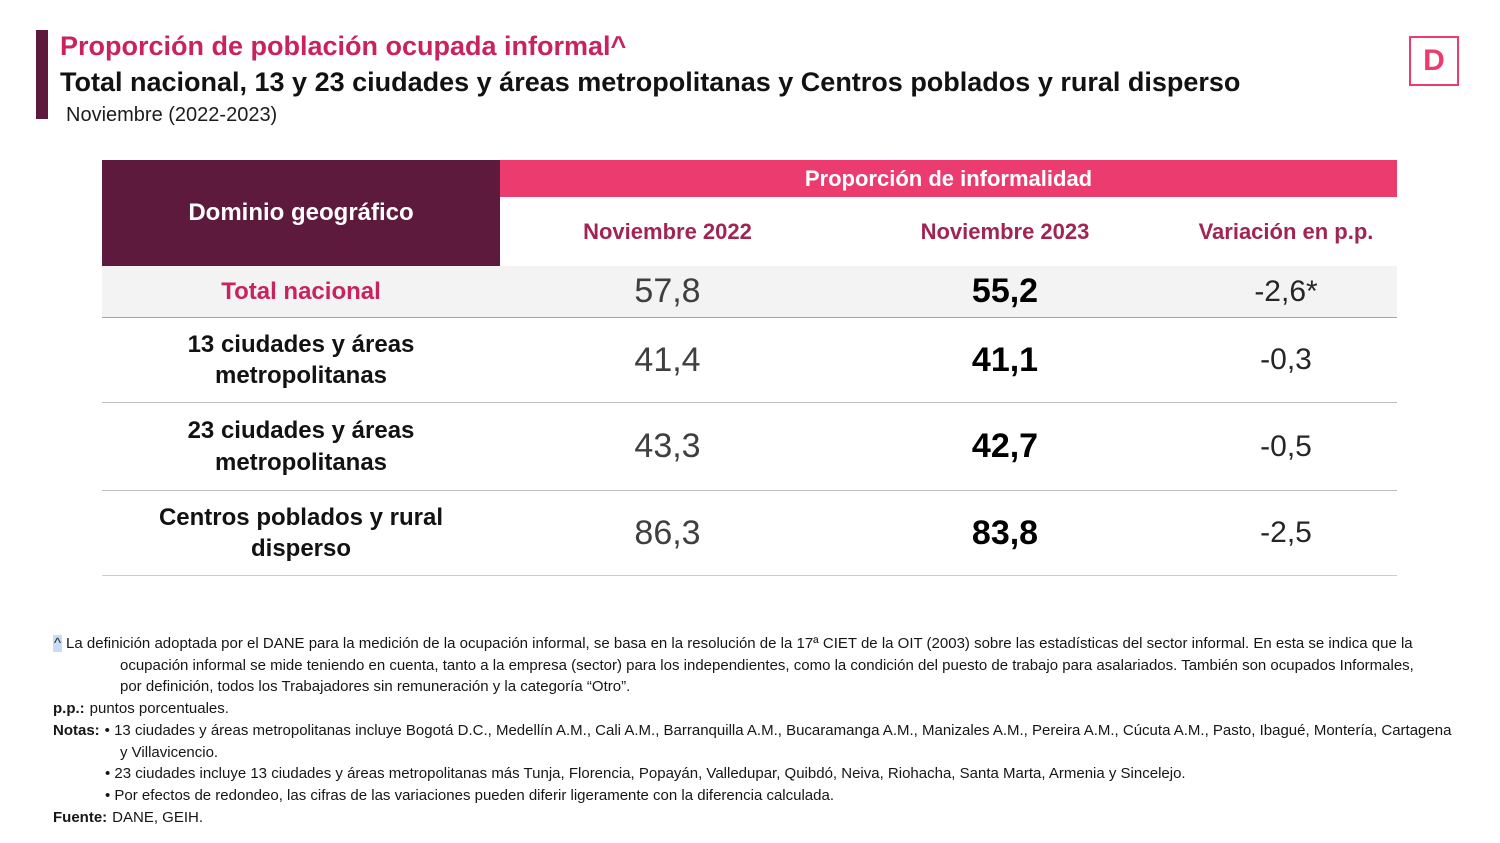  I want to click on row-label: 13 ciudades y áreas metropolitanas, so click(301, 359).